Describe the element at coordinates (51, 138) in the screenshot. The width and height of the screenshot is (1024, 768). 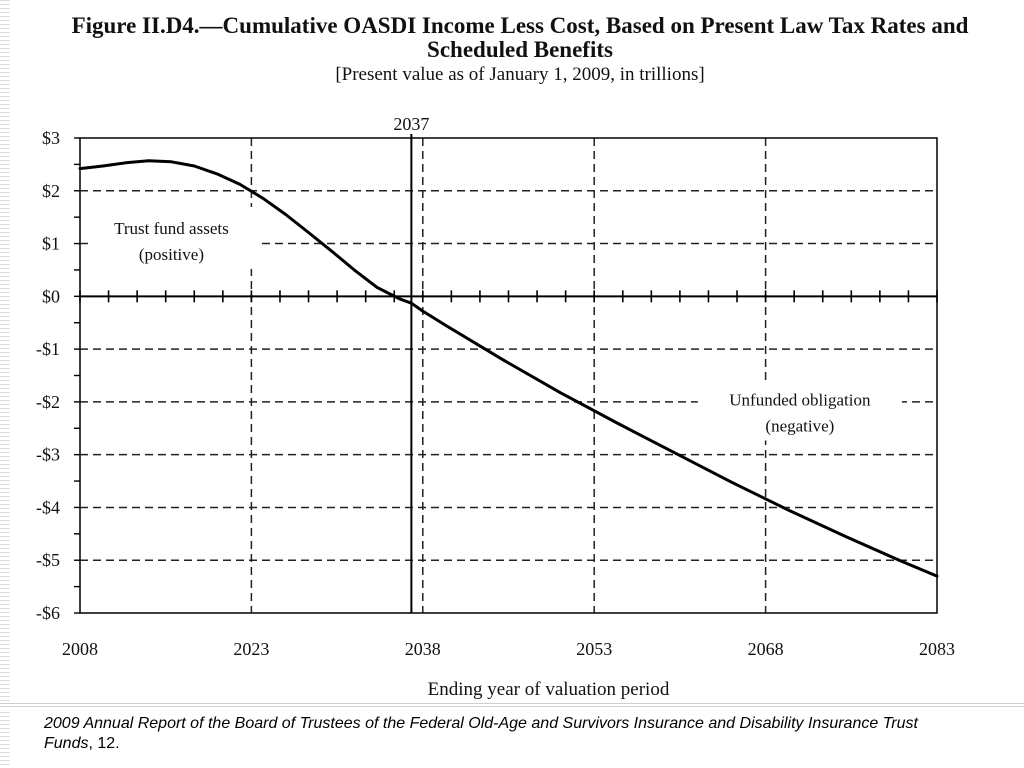
I see `y-tick-label: $3` at that location.